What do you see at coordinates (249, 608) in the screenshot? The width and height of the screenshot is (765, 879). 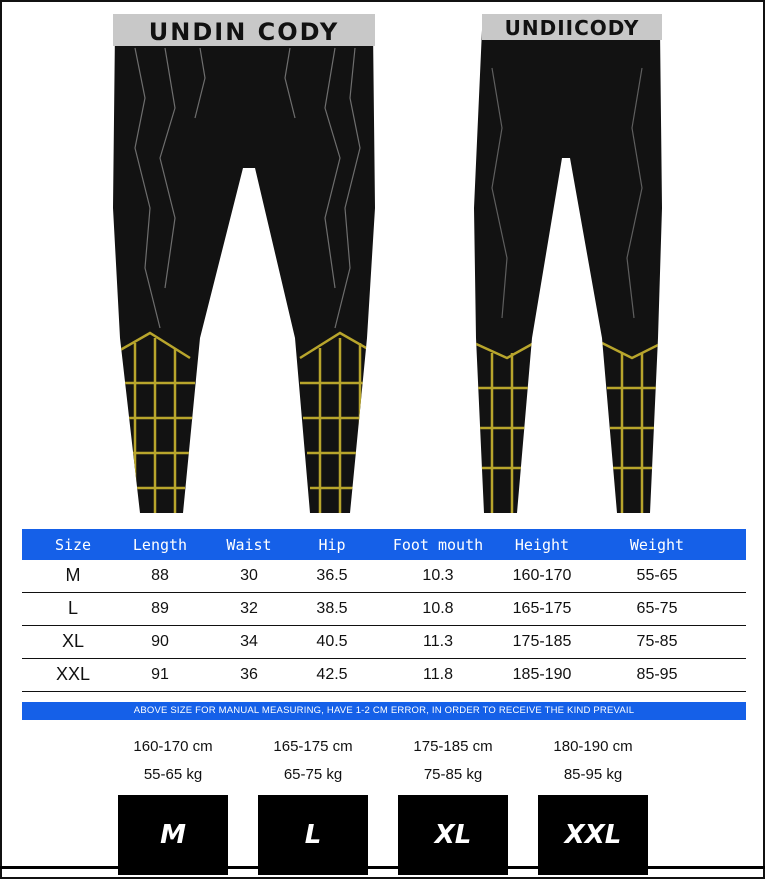 I see `table-cell: 32` at bounding box center [249, 608].